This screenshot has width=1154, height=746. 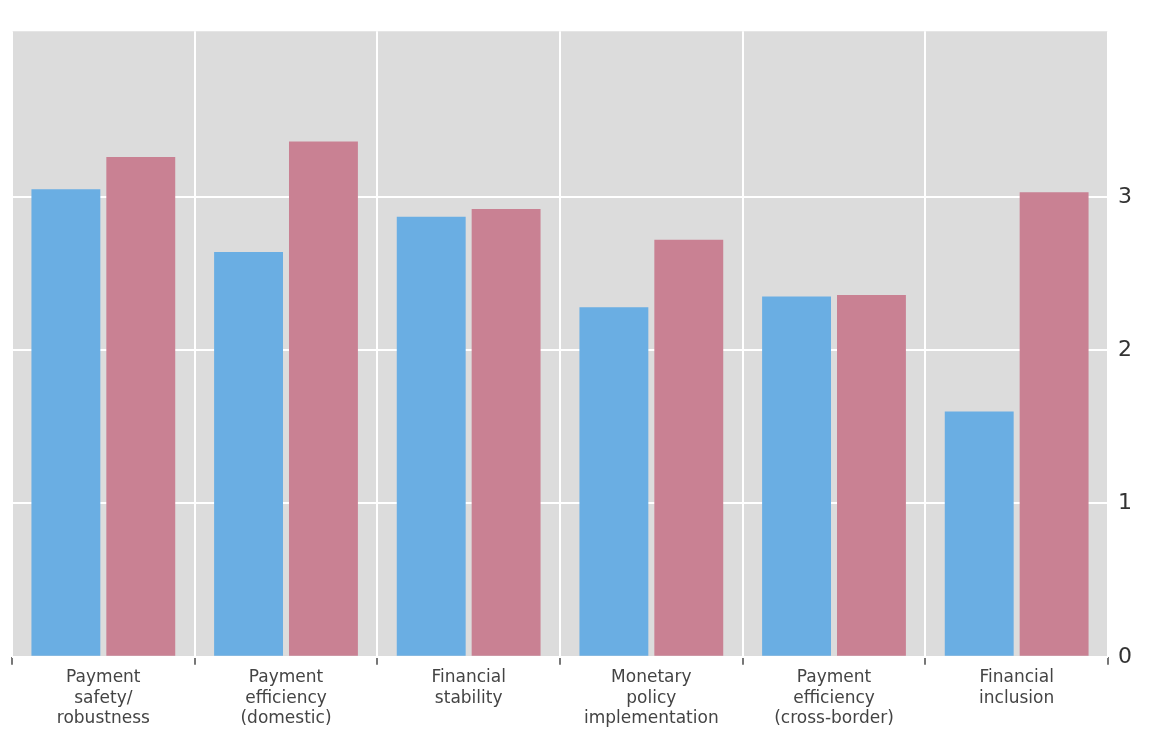 What do you see at coordinates (286, 697) in the screenshot?
I see `x-tick-label: Payment efficiency (domestic)` at bounding box center [286, 697].